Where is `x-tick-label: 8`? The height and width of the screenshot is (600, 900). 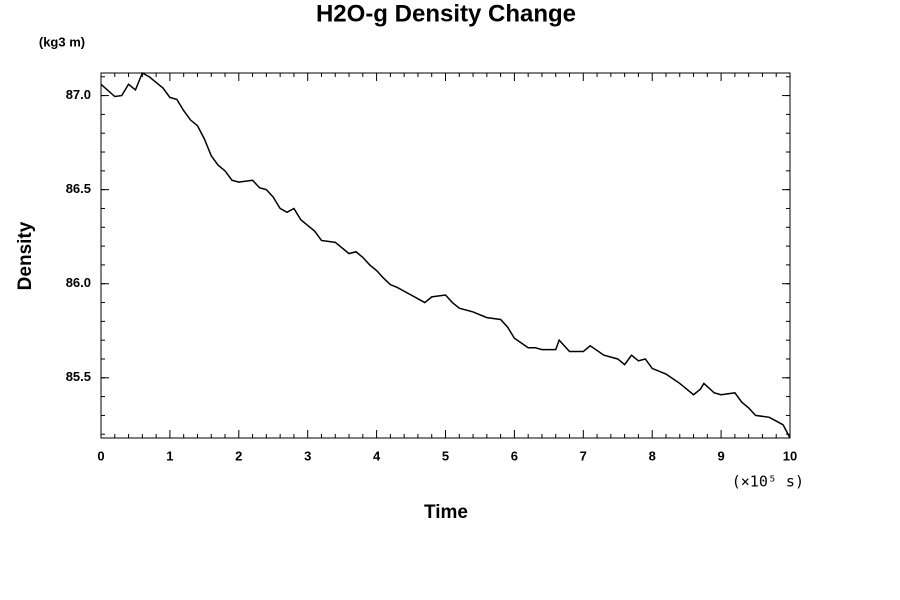
x-tick-label: 8 is located at coordinates (652, 455).